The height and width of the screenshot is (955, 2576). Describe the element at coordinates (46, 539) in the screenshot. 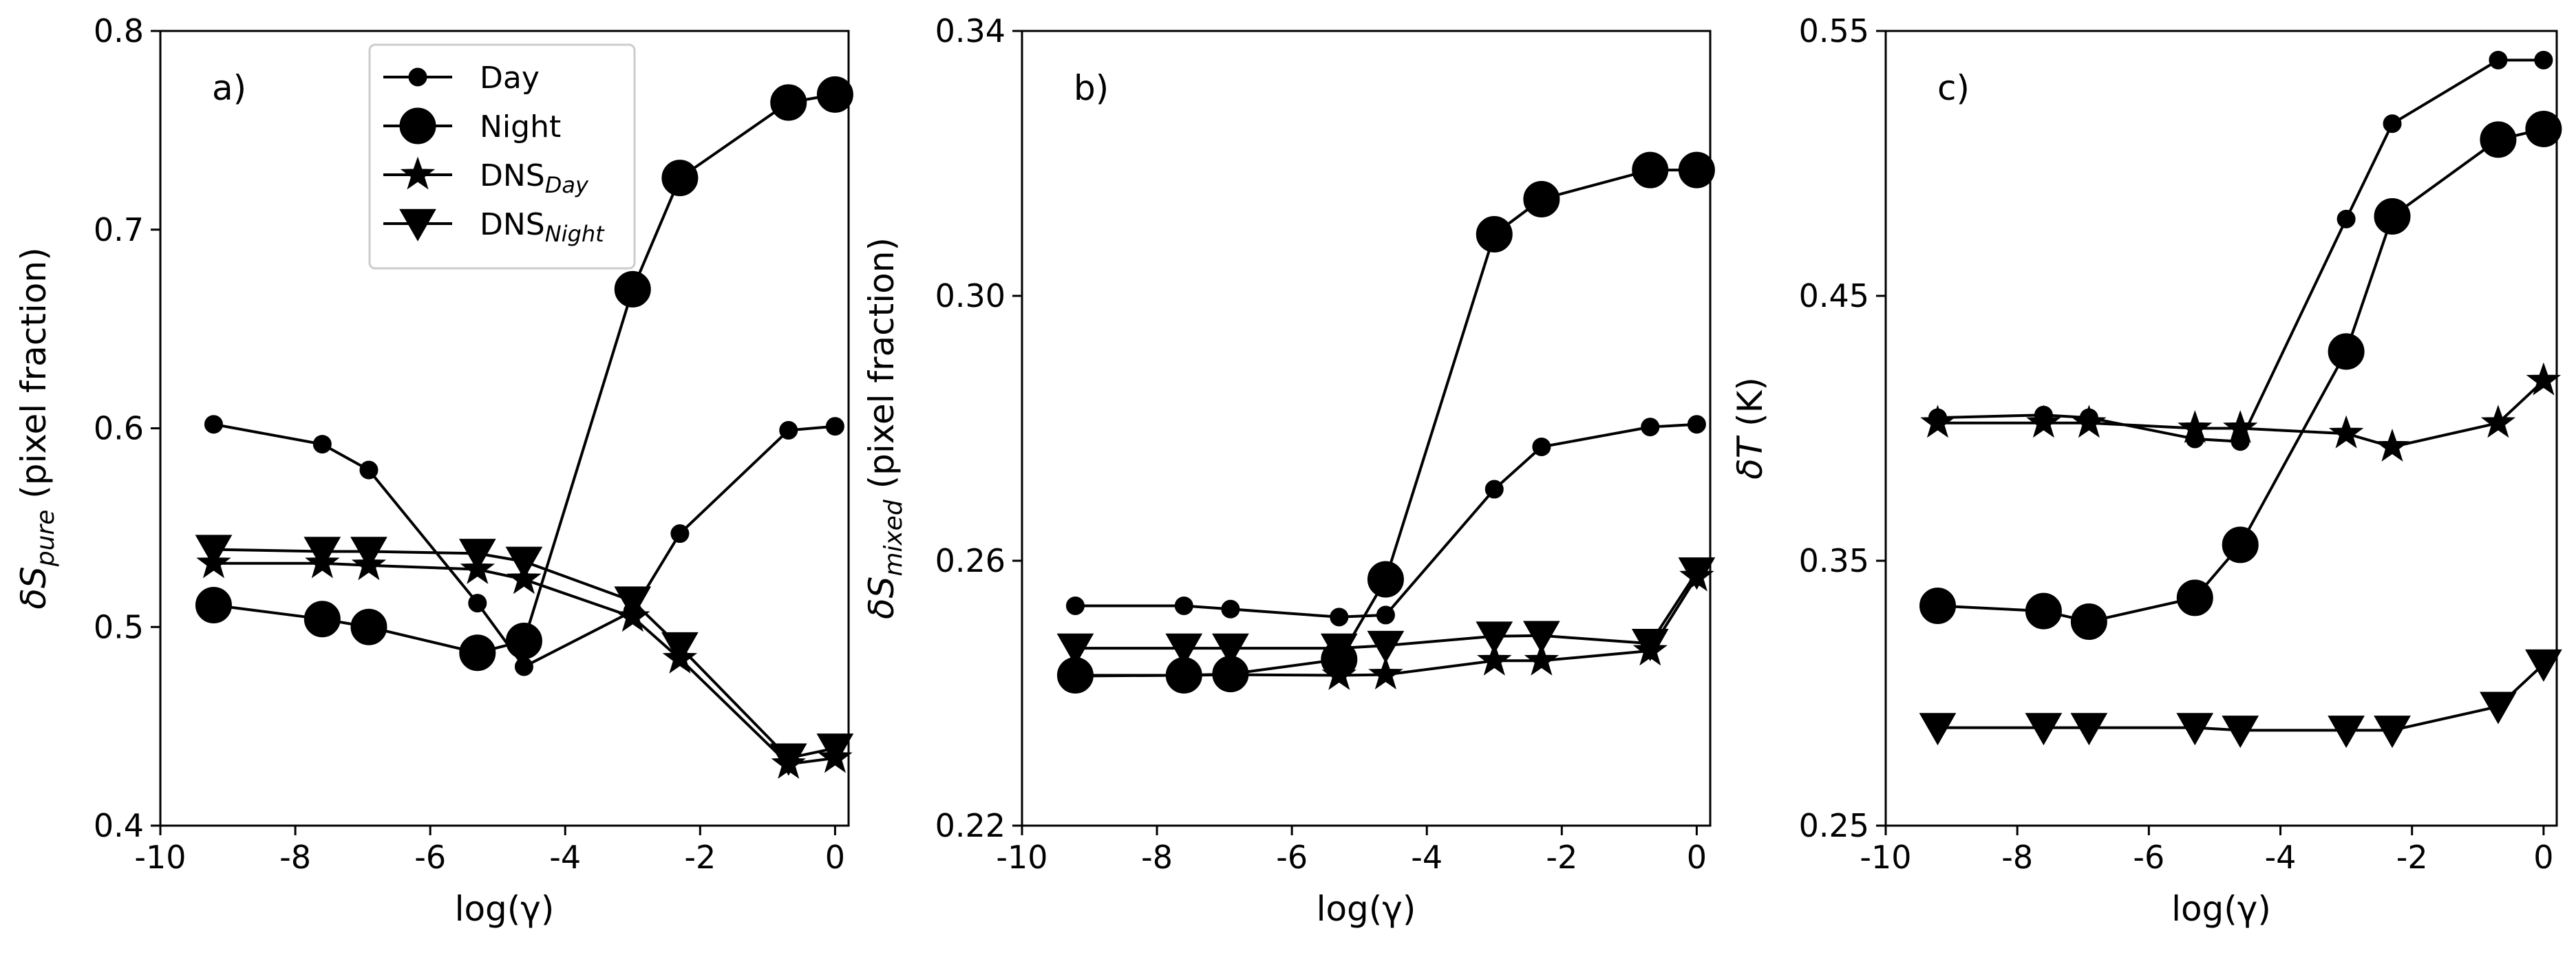

I see `y-label-subscript: pure` at that location.